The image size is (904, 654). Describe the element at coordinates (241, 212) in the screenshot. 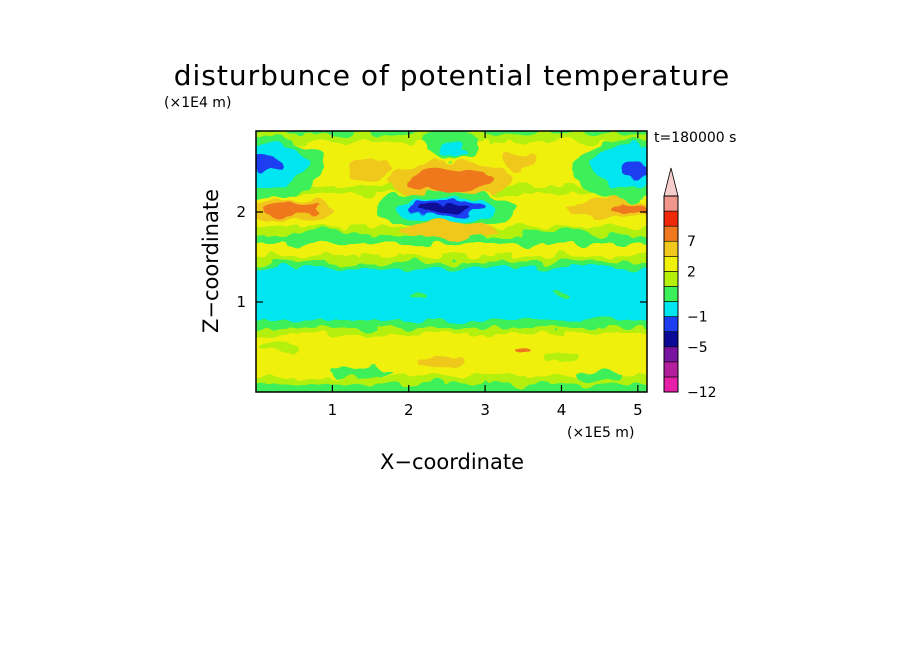

I see `y-tick-label: 2` at that location.